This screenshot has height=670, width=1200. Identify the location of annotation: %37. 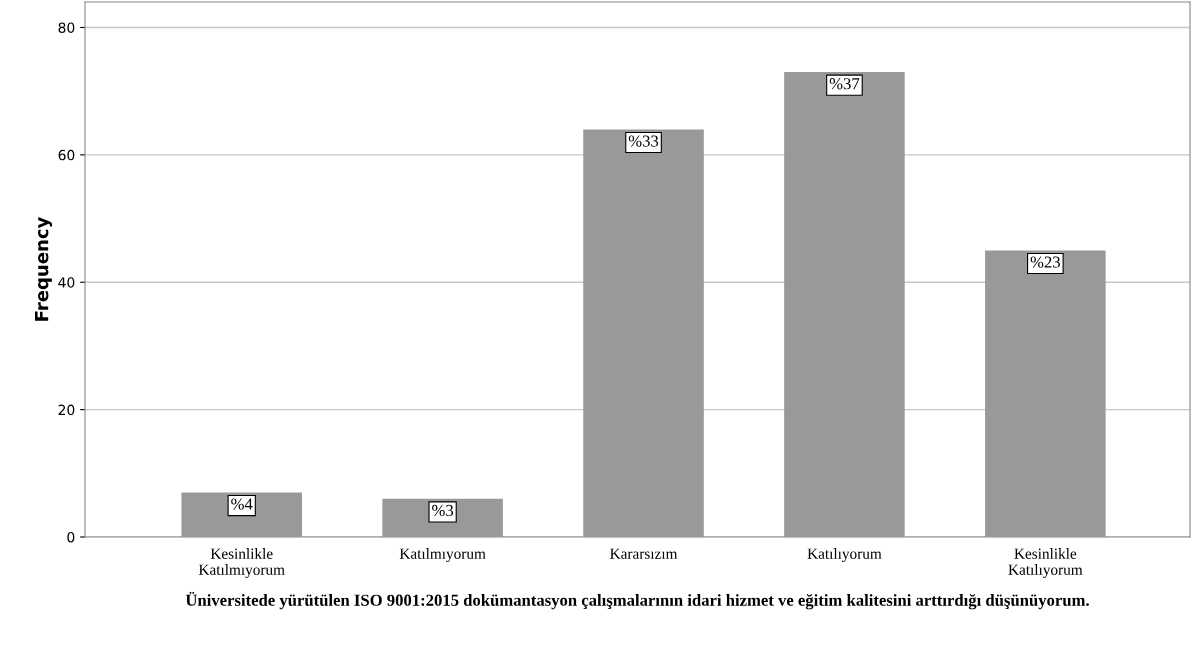
(844, 84).